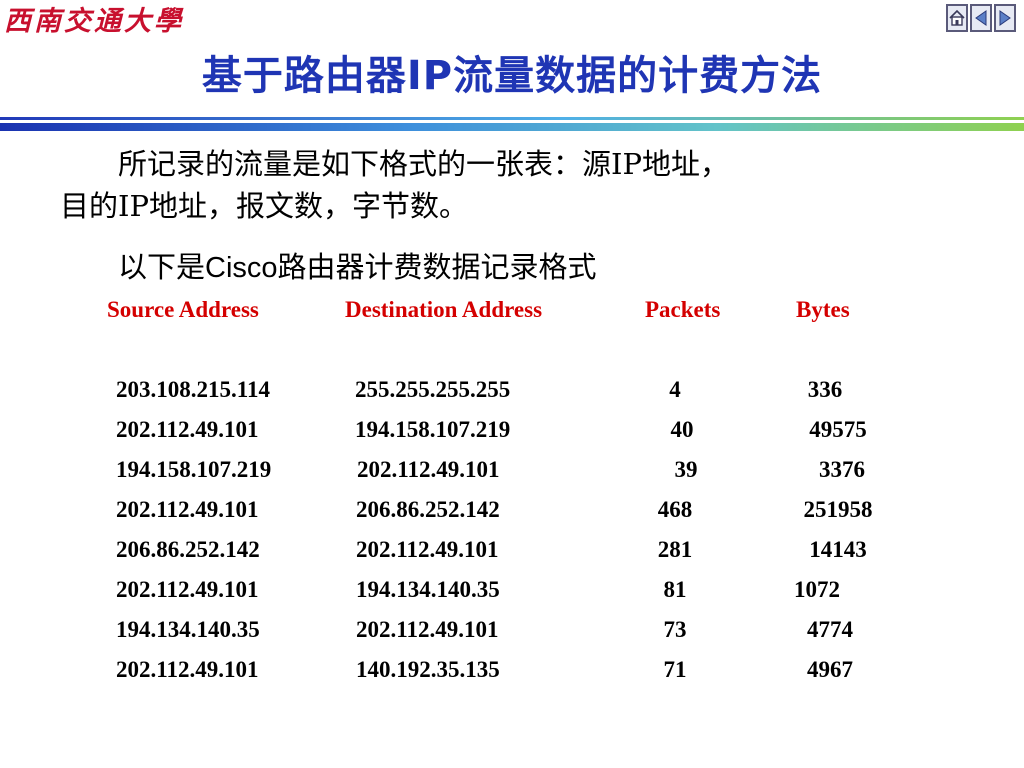 The width and height of the screenshot is (1024, 768). I want to click on triangle-right-icon, so click(1005, 18).